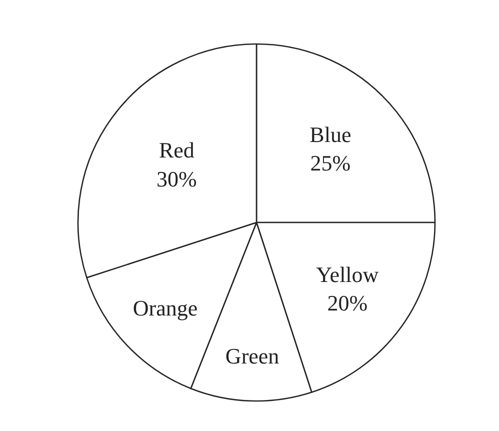  I want to click on data-label: 25%, so click(330, 163).